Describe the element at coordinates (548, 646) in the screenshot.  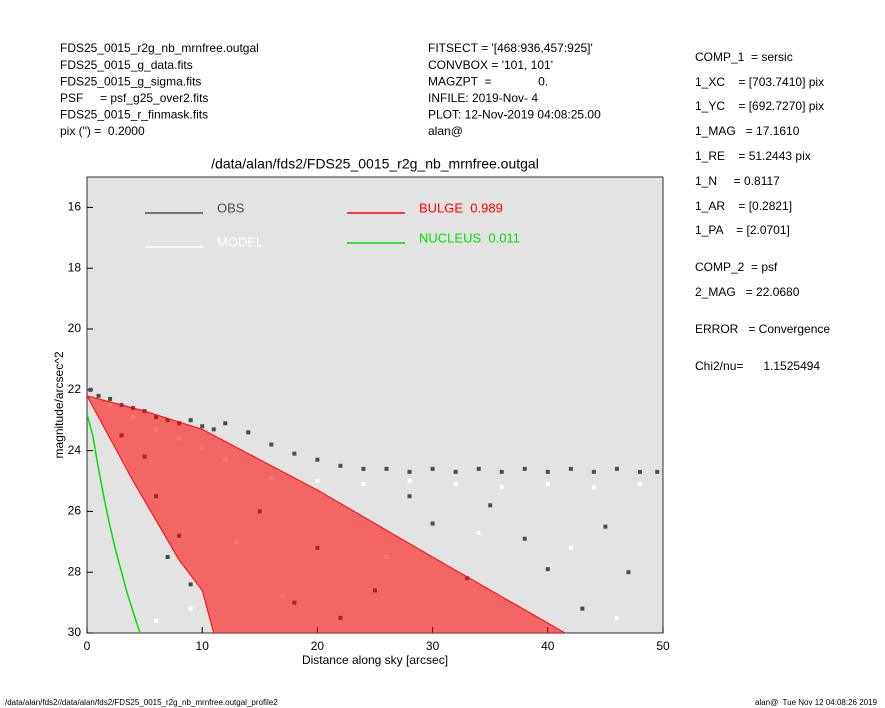
I see `x-tick-label: 40` at that location.